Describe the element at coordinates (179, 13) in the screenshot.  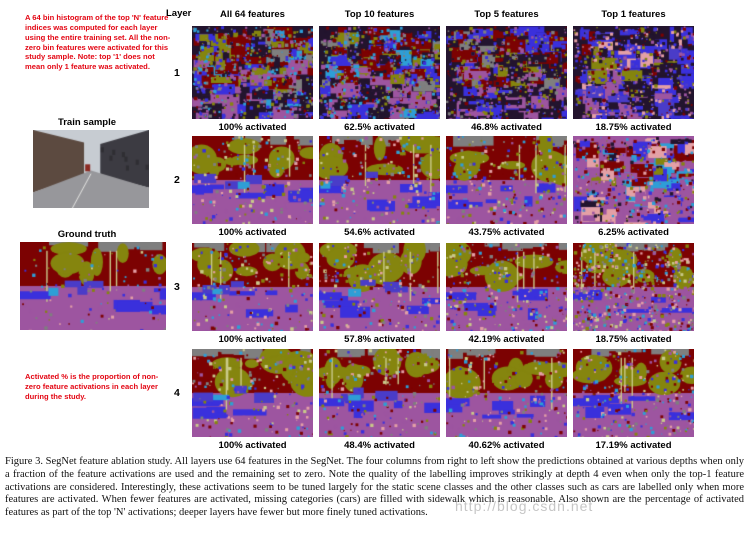
I see `layer-column-header: Layer` at that location.